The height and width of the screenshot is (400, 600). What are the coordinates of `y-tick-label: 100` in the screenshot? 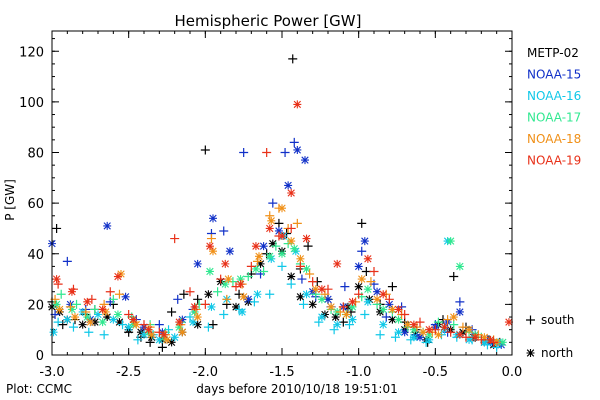 It's located at (31, 103).